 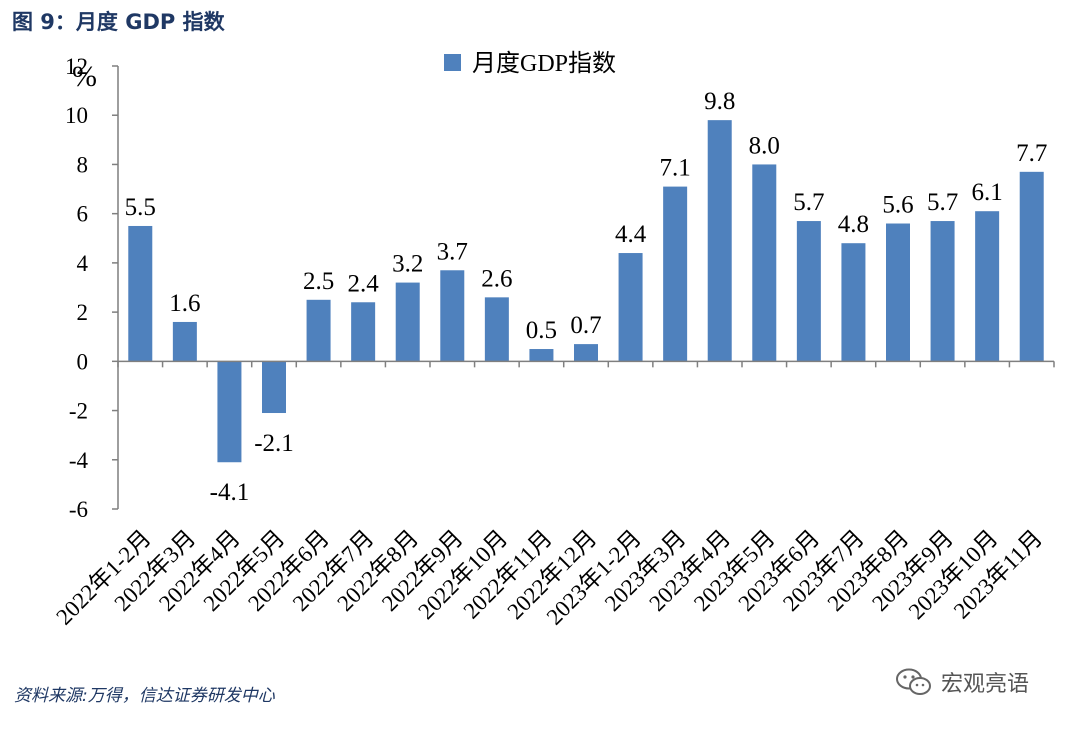 What do you see at coordinates (452, 62) in the screenshot?
I see `legend-swatch` at bounding box center [452, 62].